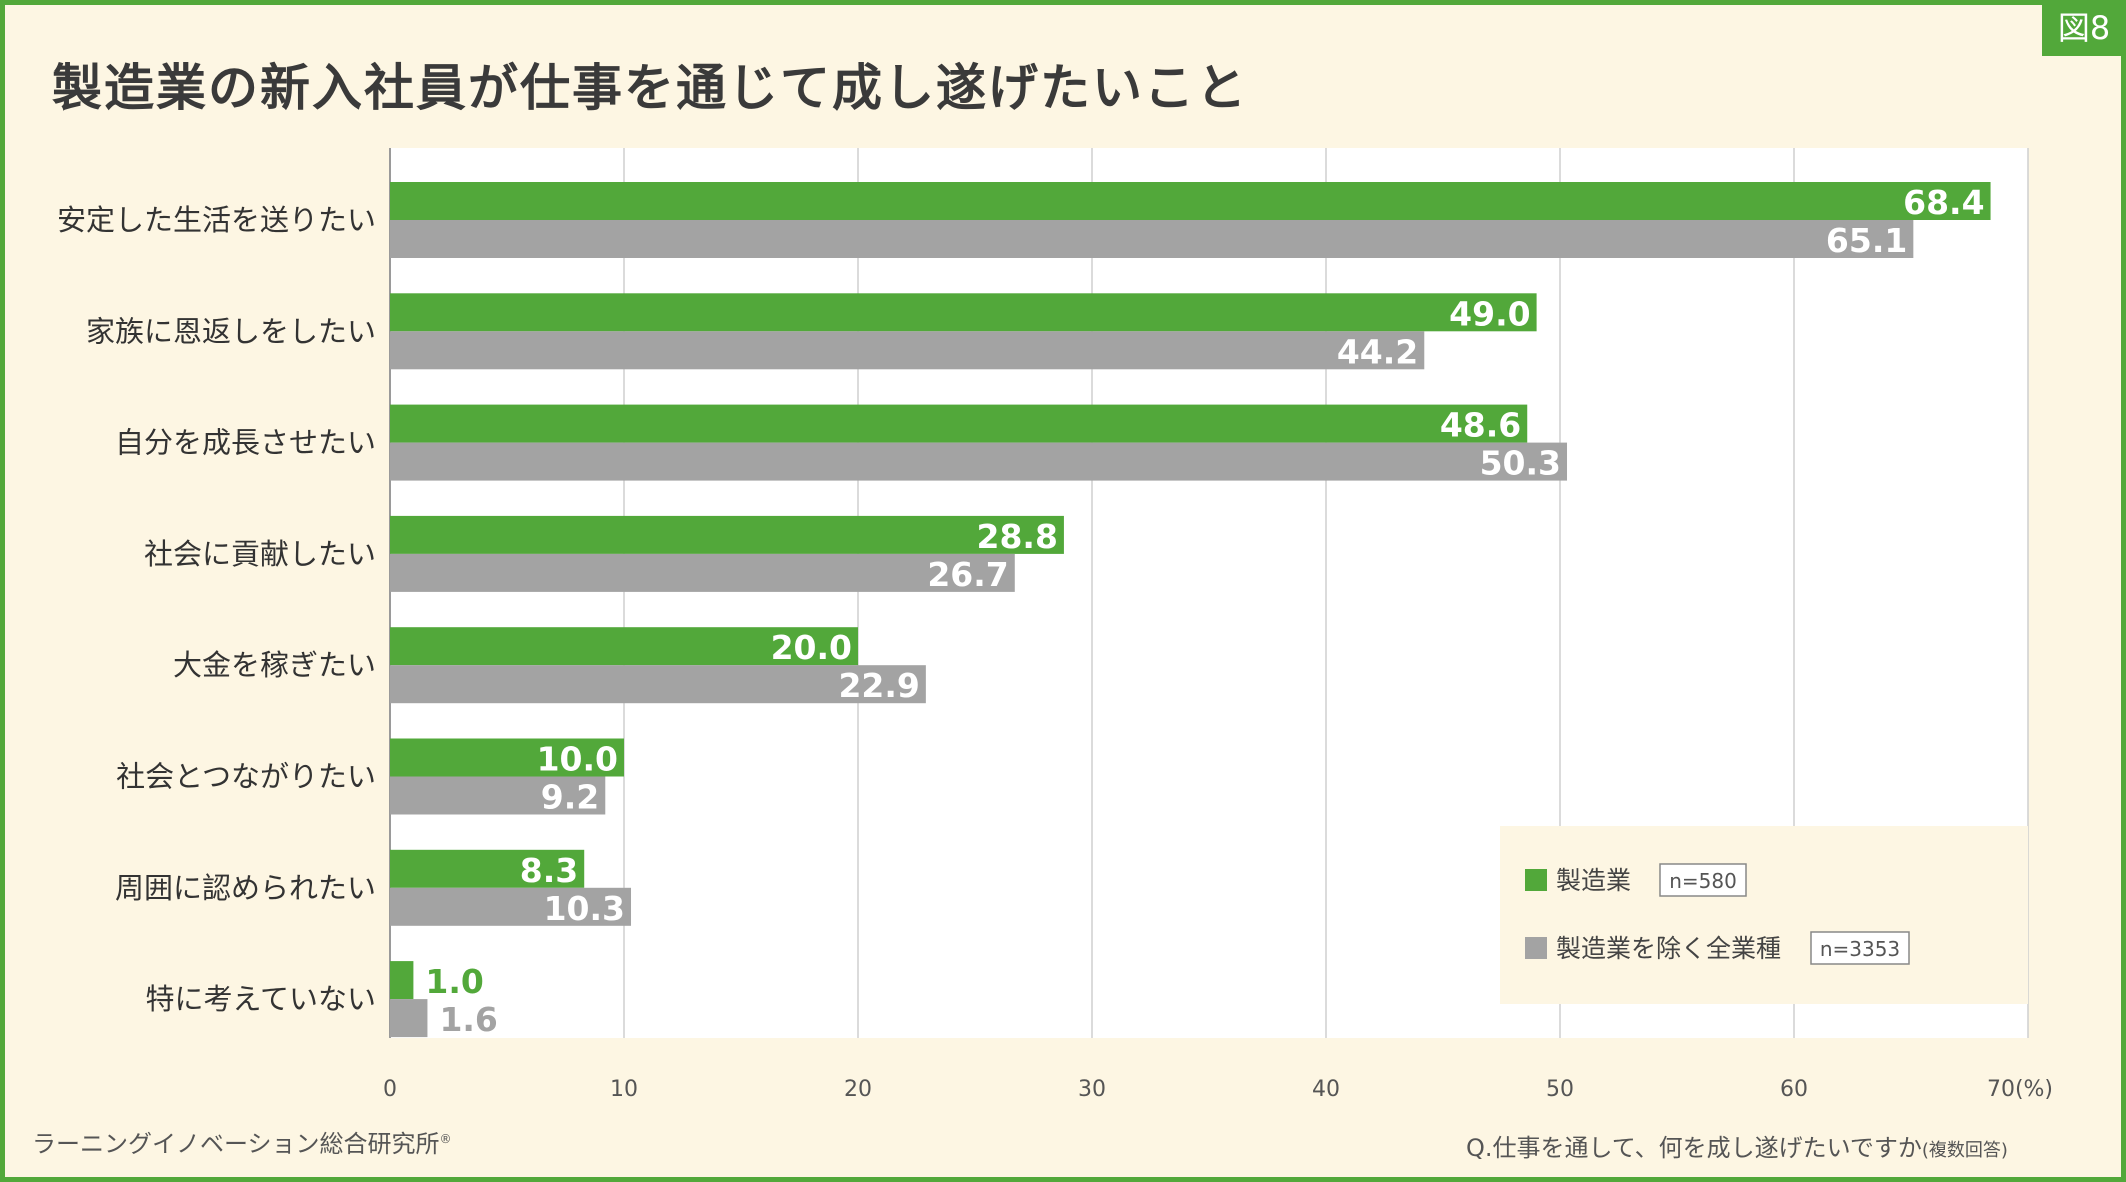 The image size is (2126, 1182). What do you see at coordinates (1377, 351) in the screenshot?
I see `data-label: 44.2` at bounding box center [1377, 351].